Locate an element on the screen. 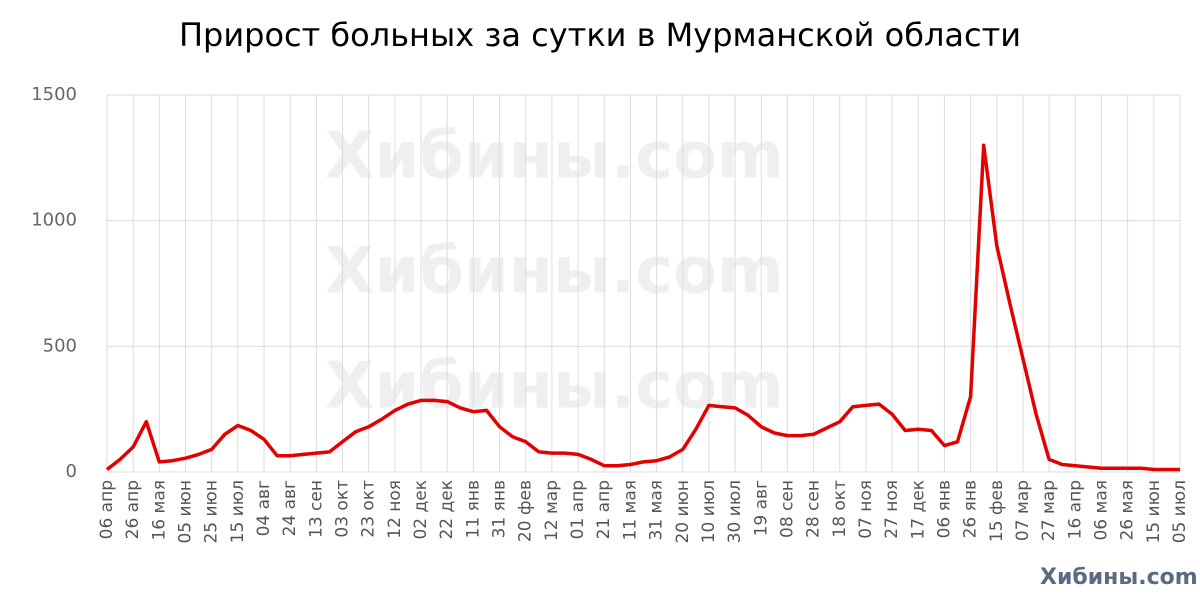 The height and width of the screenshot is (604, 1200). x-tick-label: 16 мая is located at coordinates (159, 510).